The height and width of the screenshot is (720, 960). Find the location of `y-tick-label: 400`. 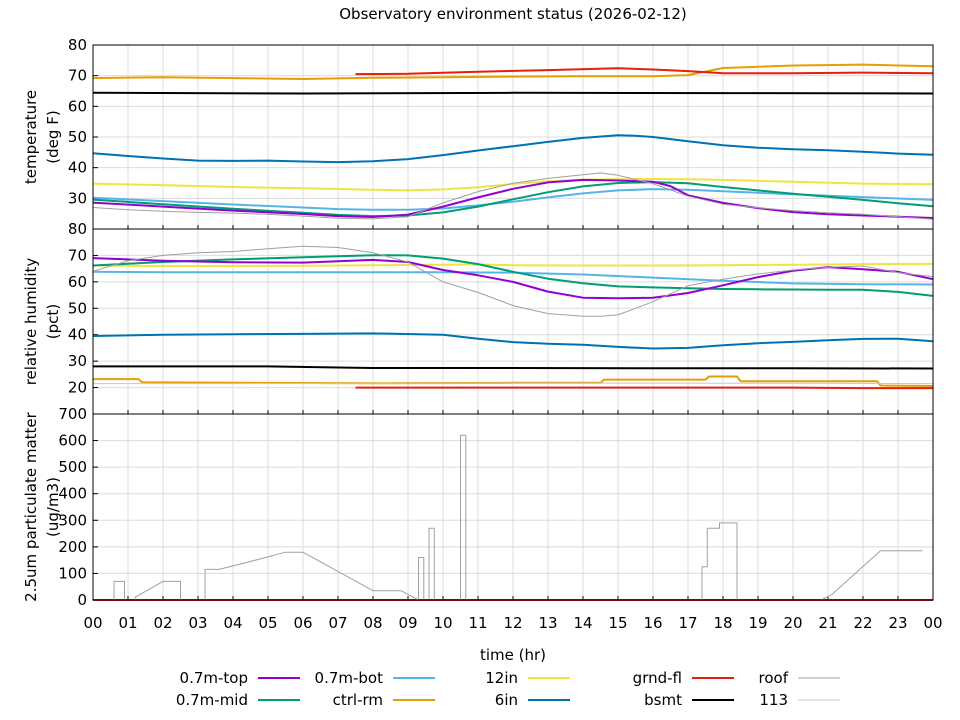

y-tick-label: 400 is located at coordinates (72, 494).